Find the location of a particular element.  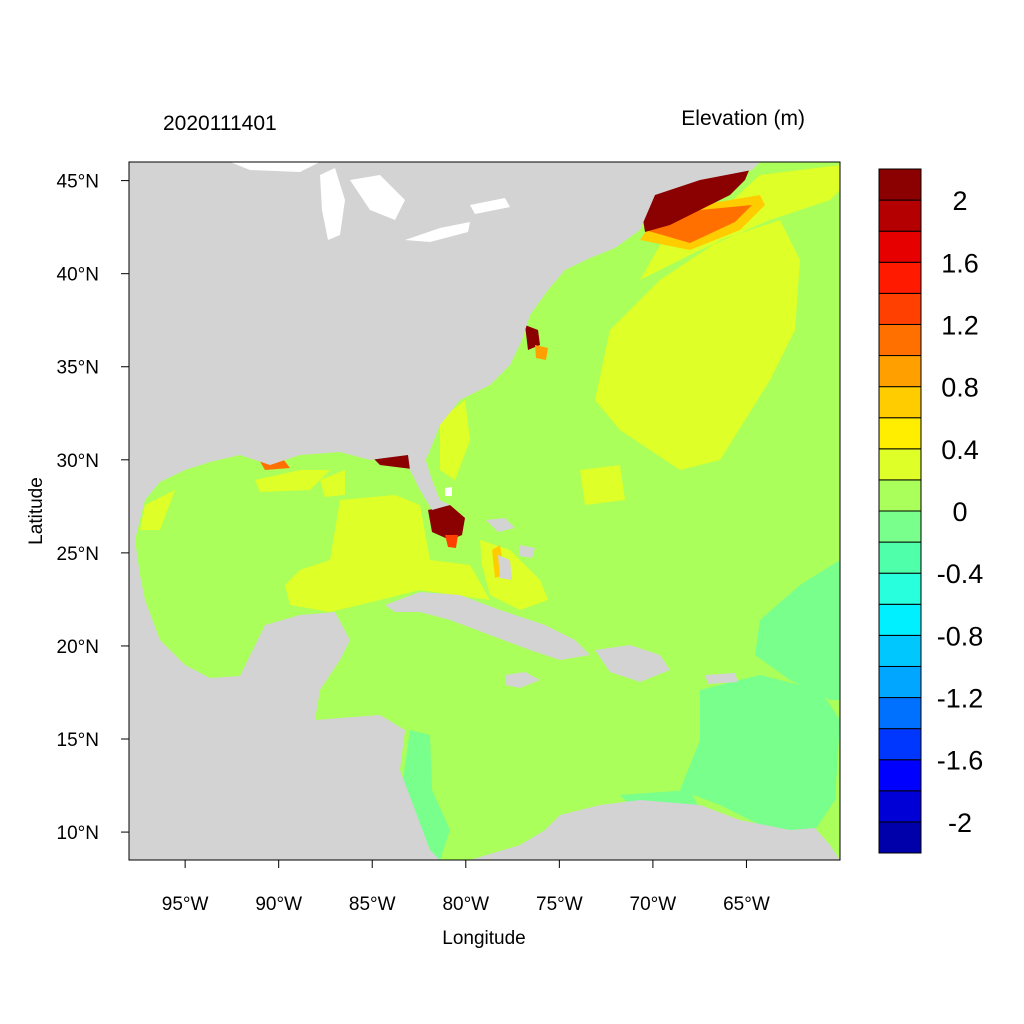

colorbar-label: -2 is located at coordinates (960, 823).